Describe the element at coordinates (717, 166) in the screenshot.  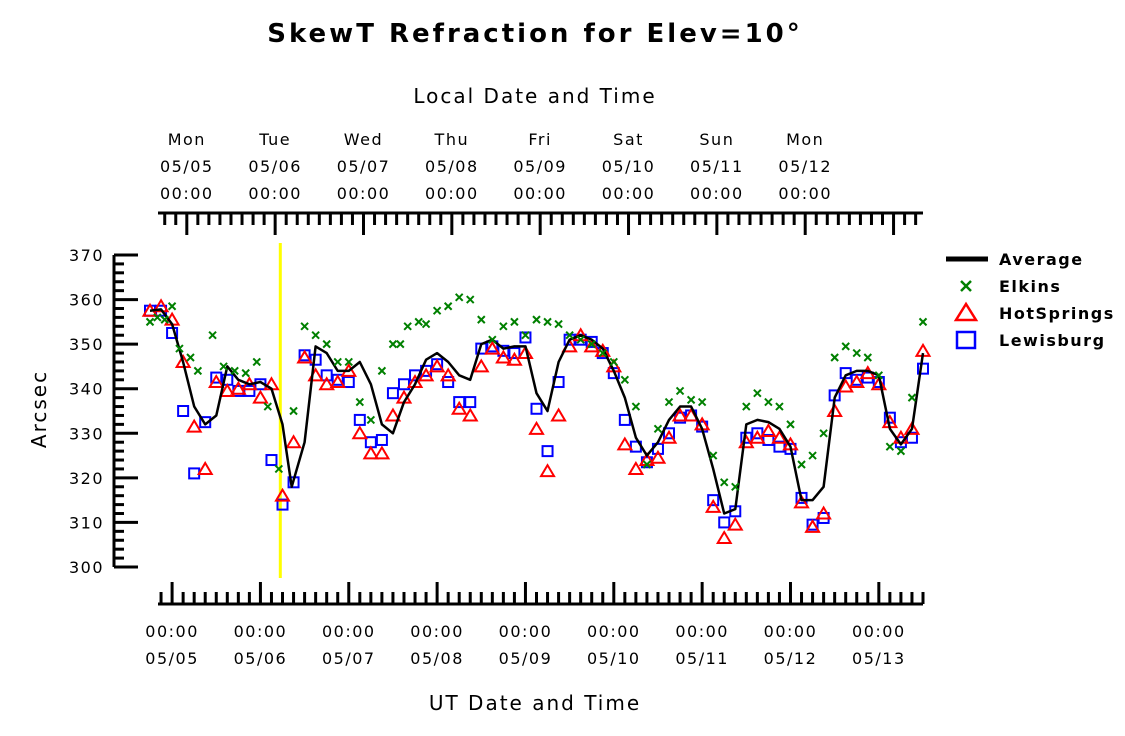
I see `top-tick-date: 05/11` at that location.